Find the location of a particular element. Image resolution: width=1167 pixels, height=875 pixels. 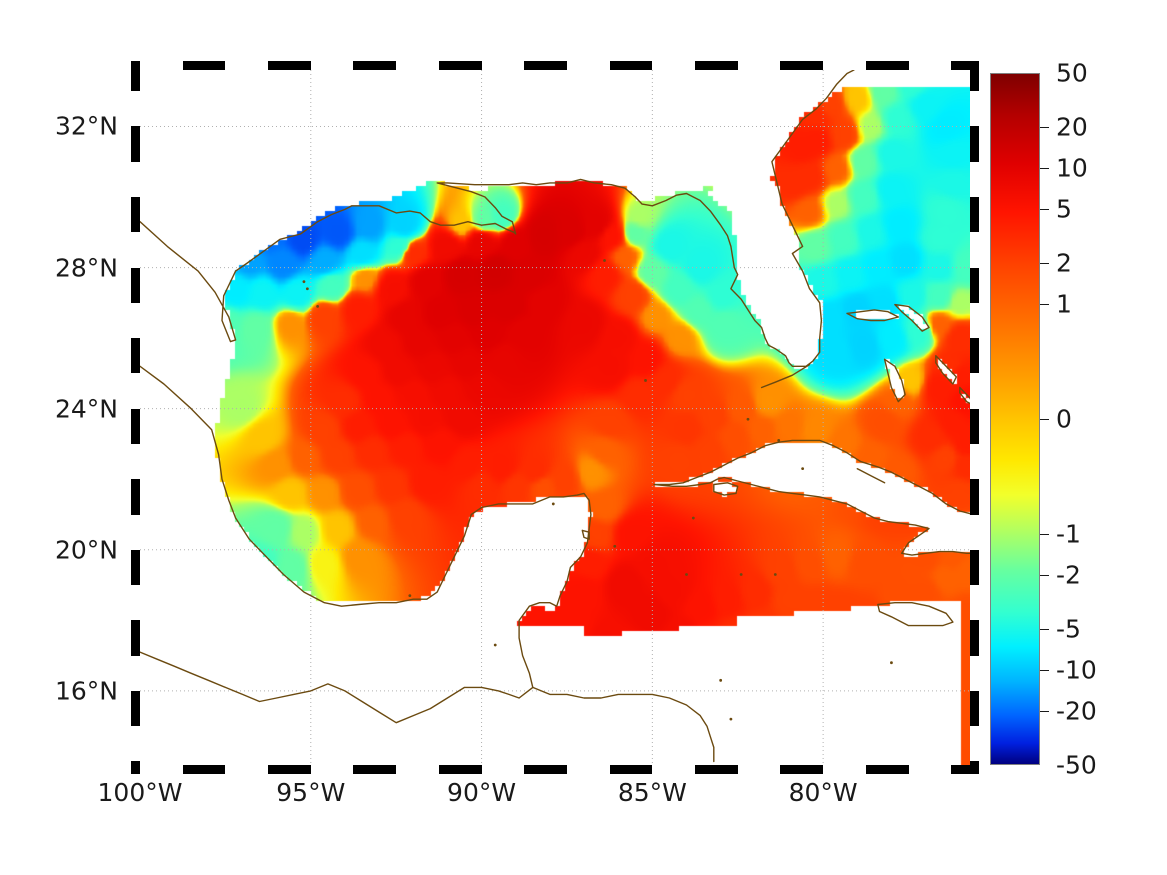

colorbar-tick-label: -50 is located at coordinates (1076, 765).